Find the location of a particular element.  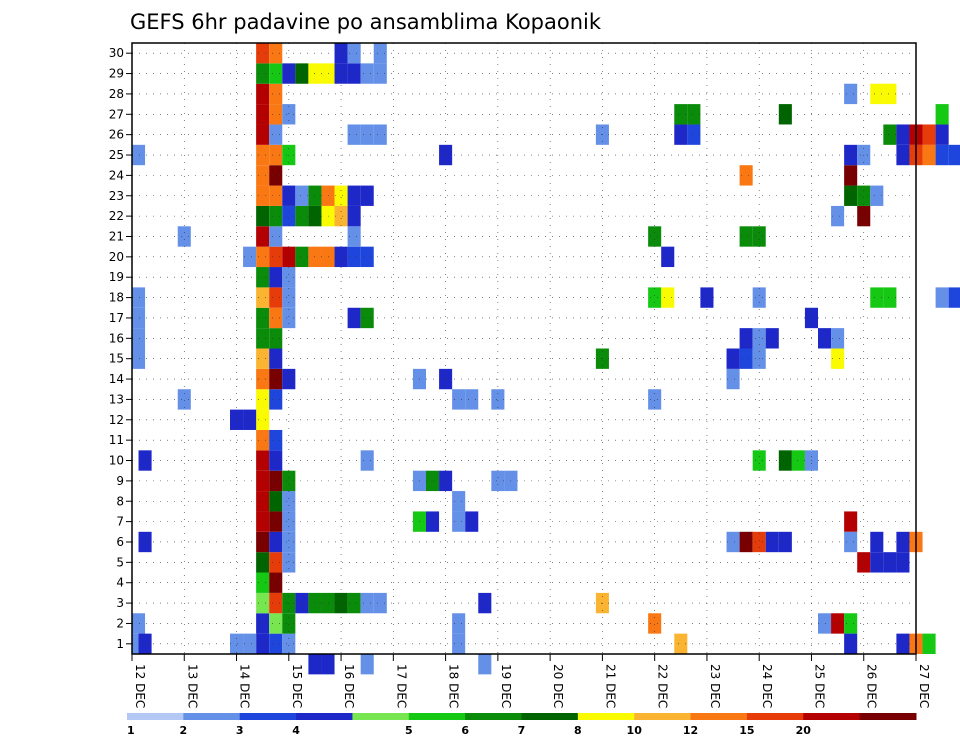

y-tick-label: 22 is located at coordinates (116, 216).